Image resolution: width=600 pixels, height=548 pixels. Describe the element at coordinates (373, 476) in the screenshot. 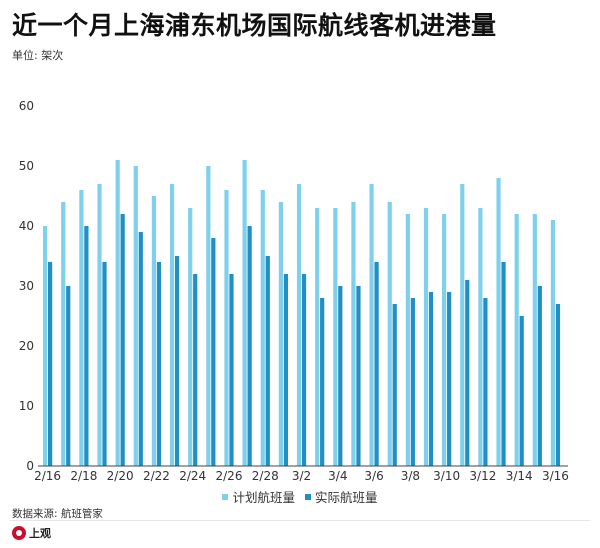

I see `x-tick-label: 3/6` at that location.